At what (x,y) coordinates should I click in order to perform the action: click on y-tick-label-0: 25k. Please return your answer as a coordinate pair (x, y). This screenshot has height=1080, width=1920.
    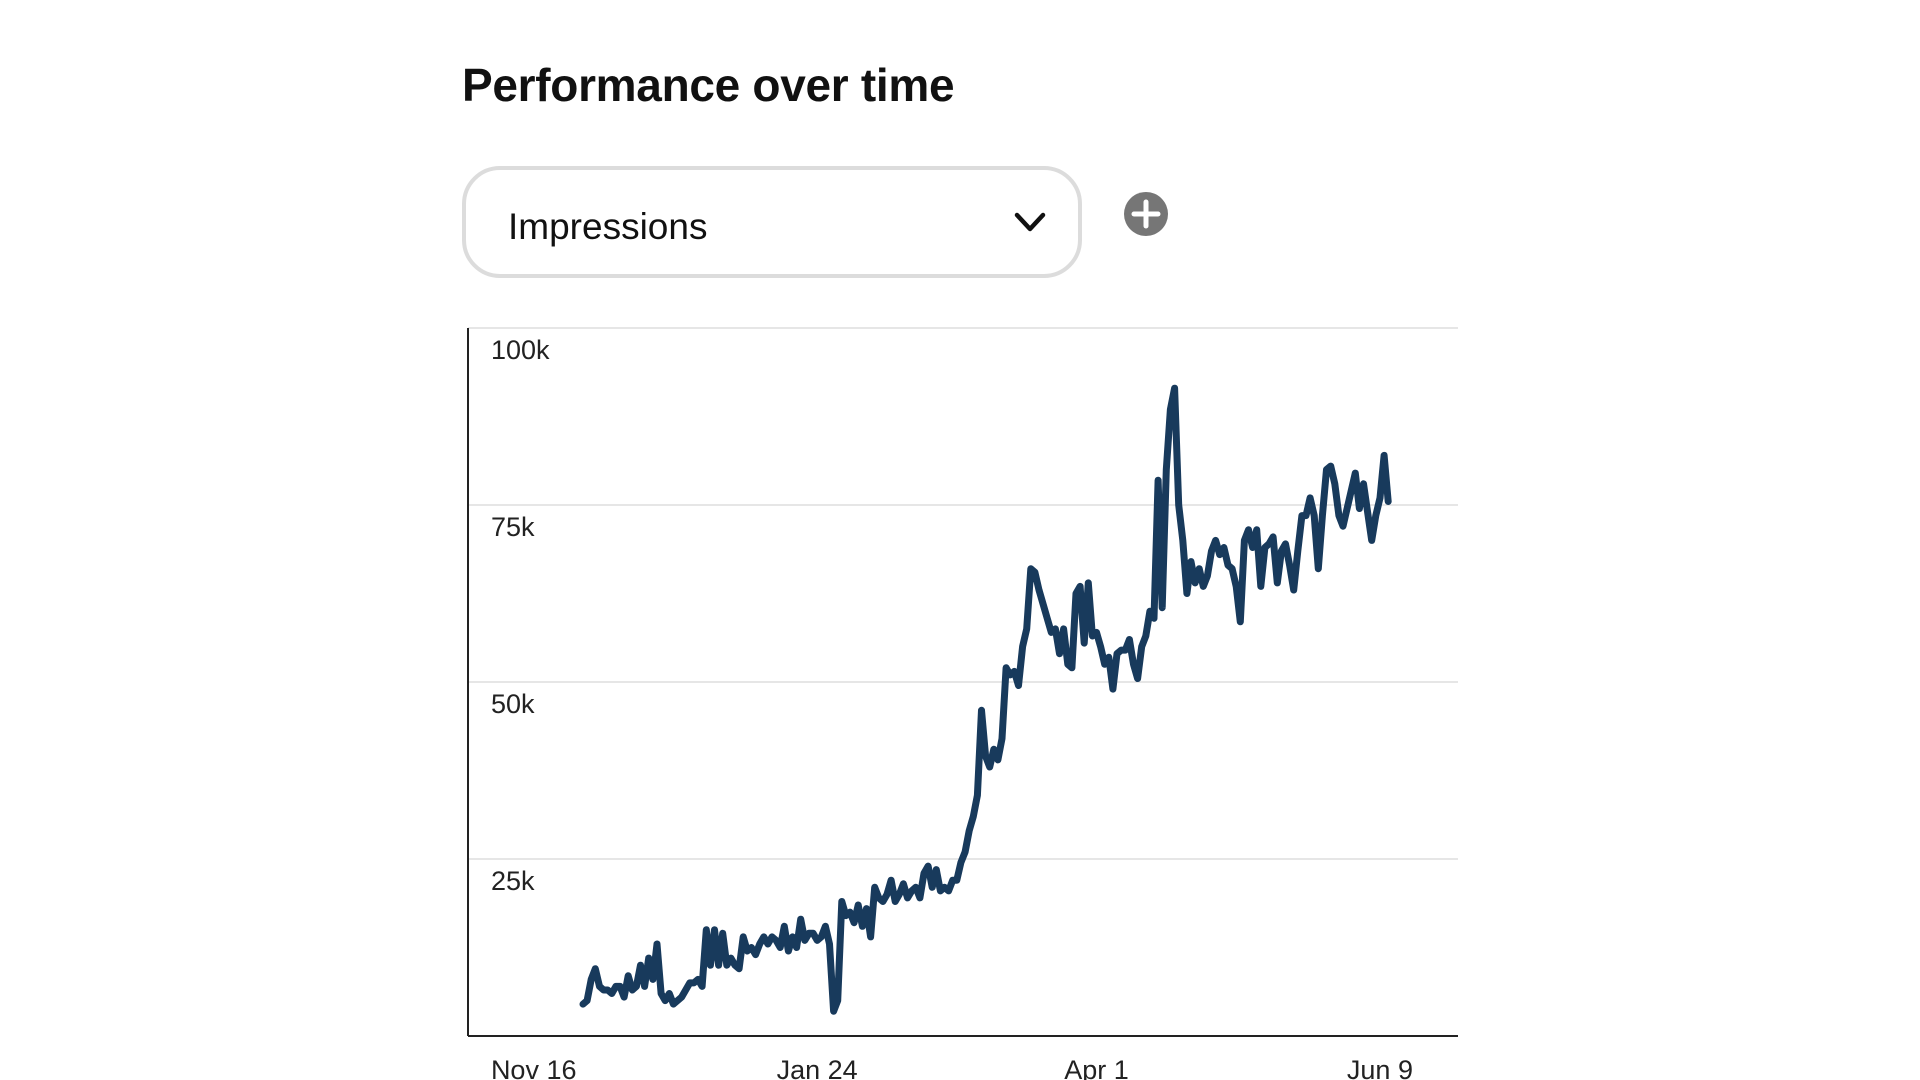
    Looking at the image, I should click on (513, 881).